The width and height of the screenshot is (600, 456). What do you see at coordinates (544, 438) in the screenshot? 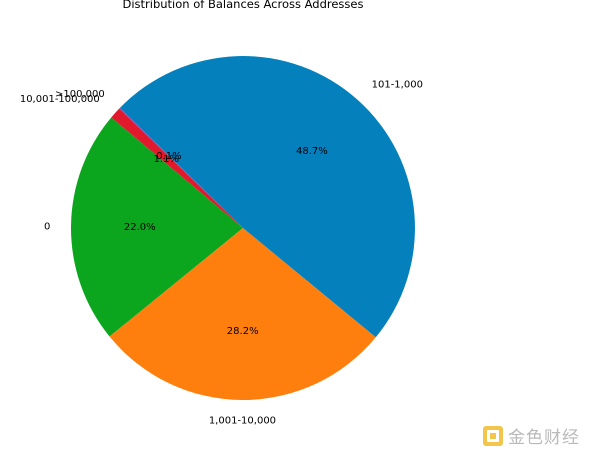
I see `watermark-text: 金色财经` at bounding box center [544, 438].